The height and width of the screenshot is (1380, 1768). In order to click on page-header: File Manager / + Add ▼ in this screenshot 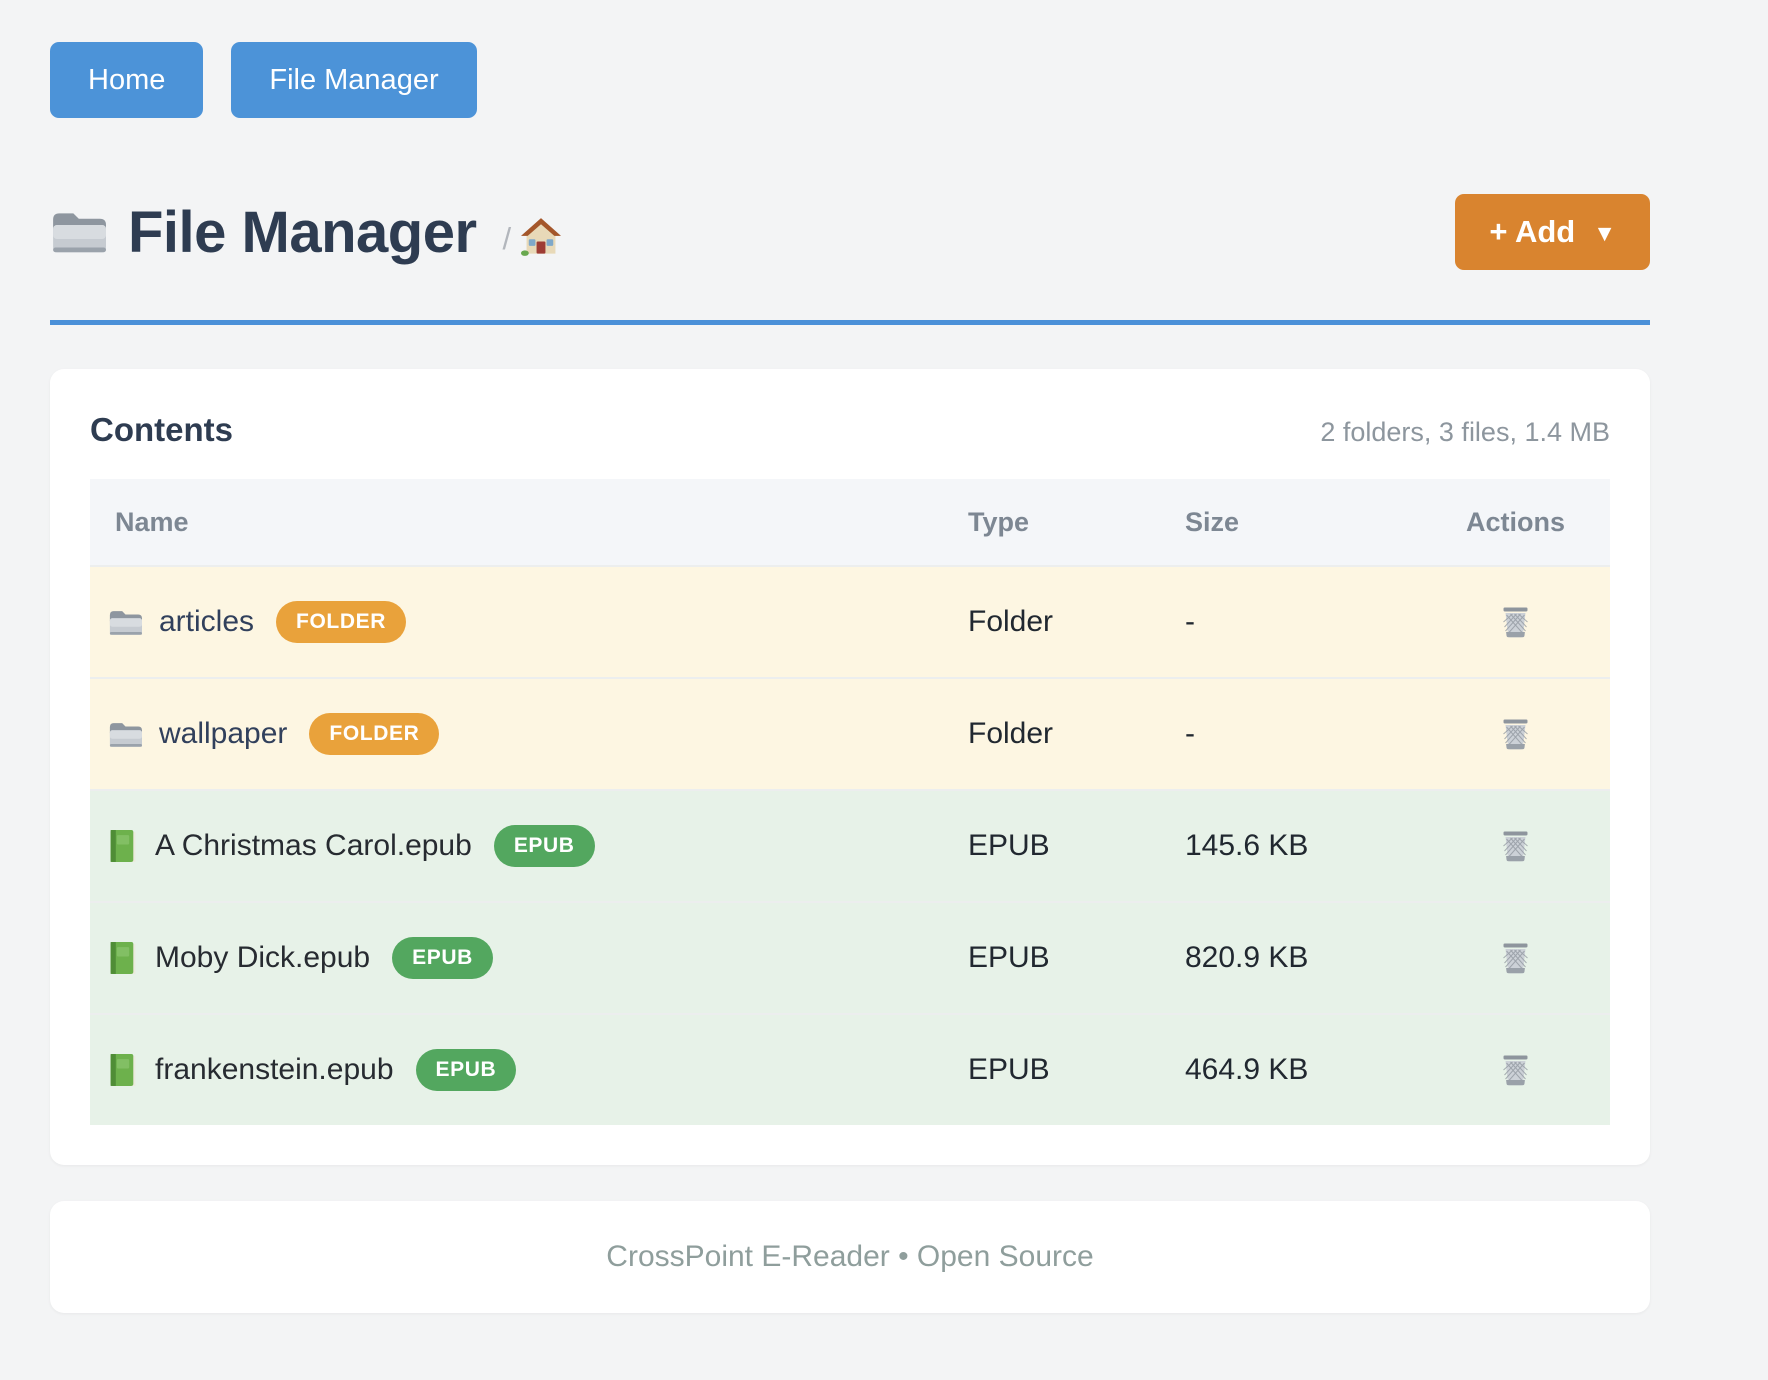, I will do `click(850, 232)`.